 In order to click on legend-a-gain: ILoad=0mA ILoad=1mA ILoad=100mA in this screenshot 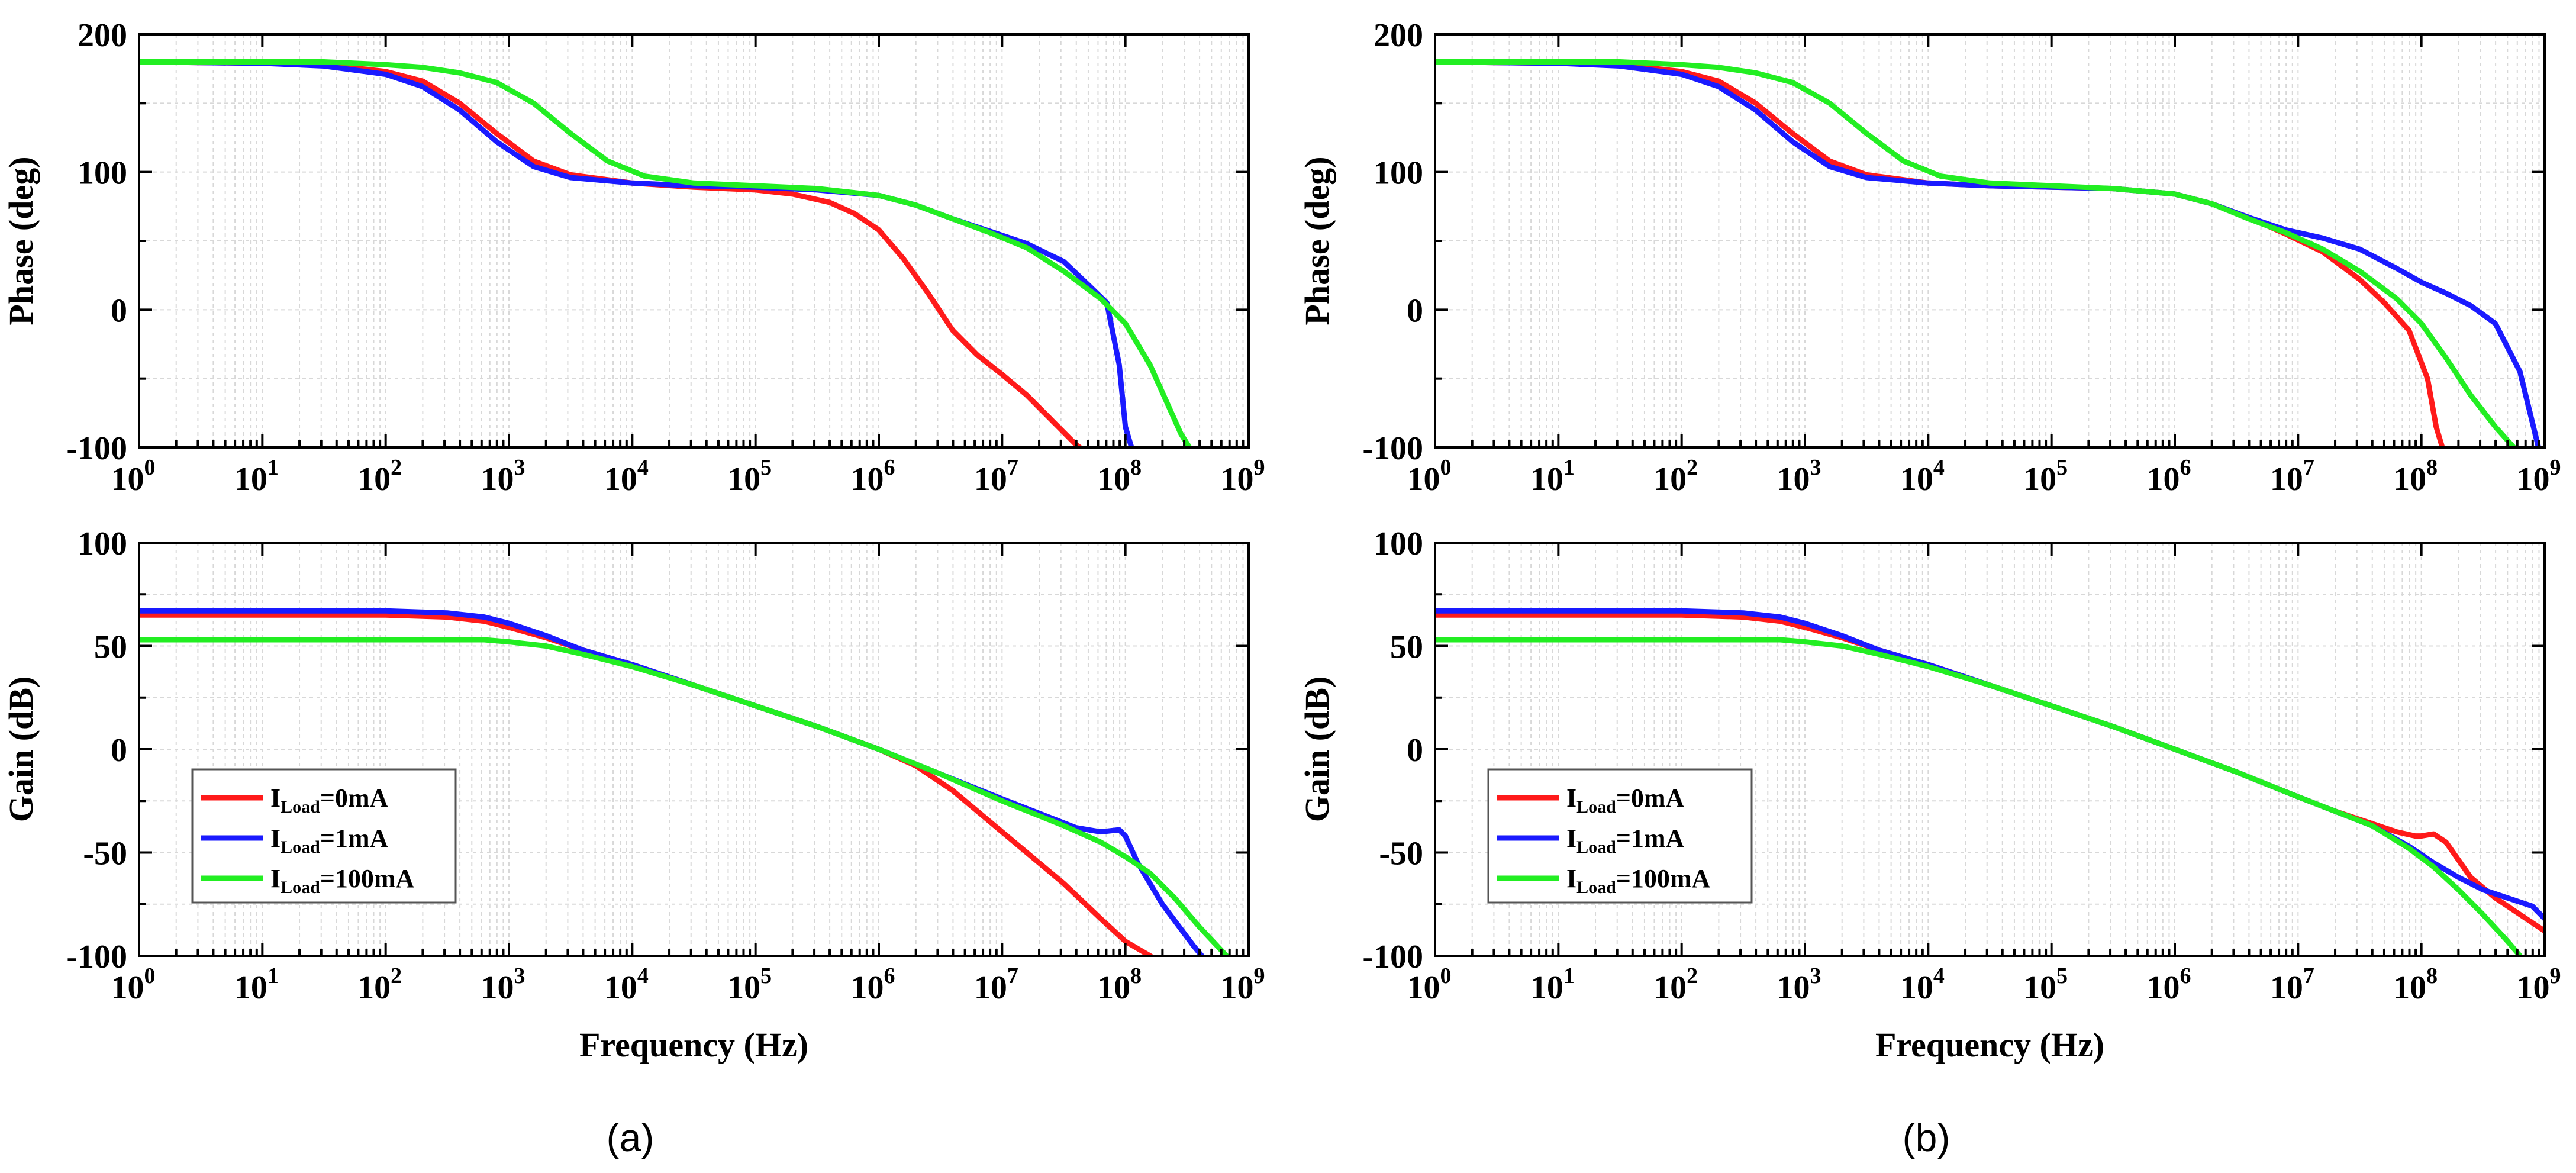, I will do `click(324, 836)`.